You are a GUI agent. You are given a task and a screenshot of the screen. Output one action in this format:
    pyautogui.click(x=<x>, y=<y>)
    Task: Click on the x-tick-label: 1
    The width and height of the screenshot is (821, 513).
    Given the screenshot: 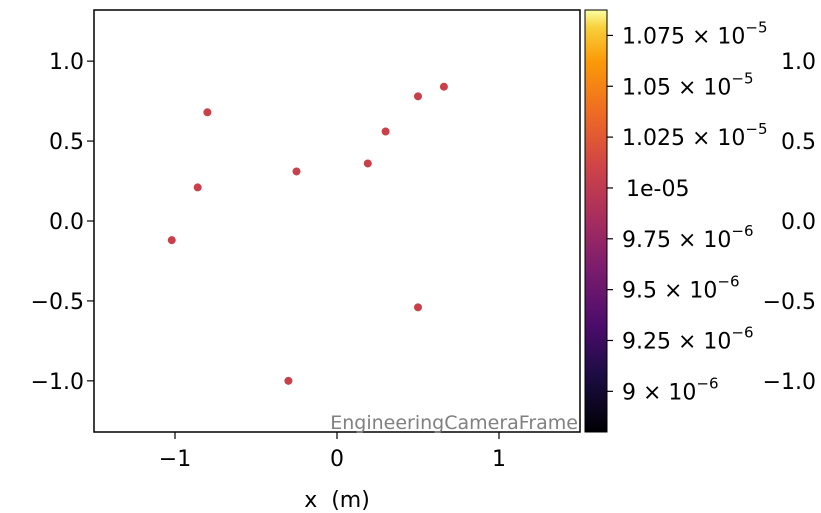 What is the action you would take?
    pyautogui.click(x=499, y=459)
    